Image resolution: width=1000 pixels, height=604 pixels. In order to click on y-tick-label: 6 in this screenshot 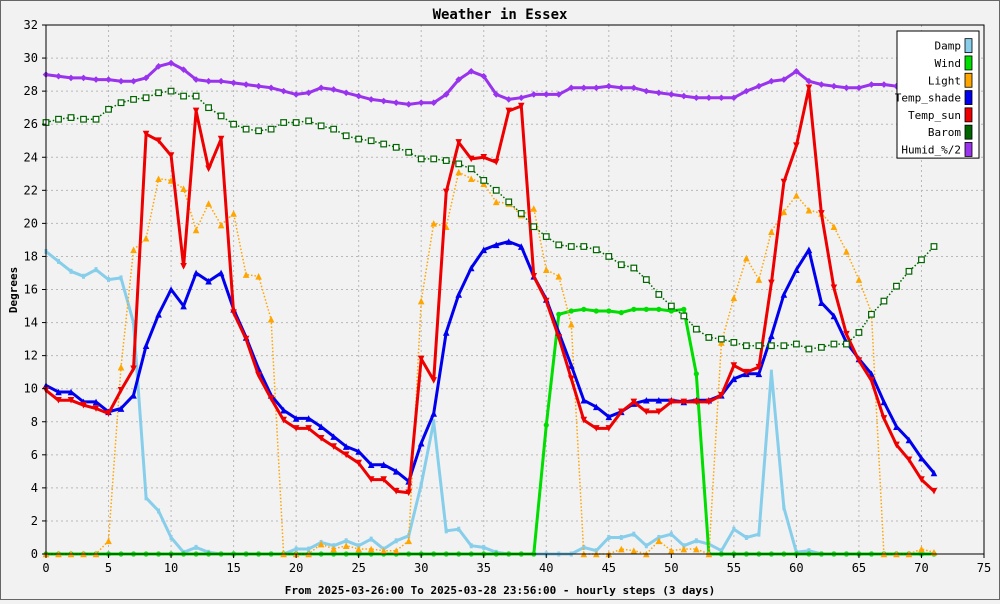, I will do `click(34, 455)`.